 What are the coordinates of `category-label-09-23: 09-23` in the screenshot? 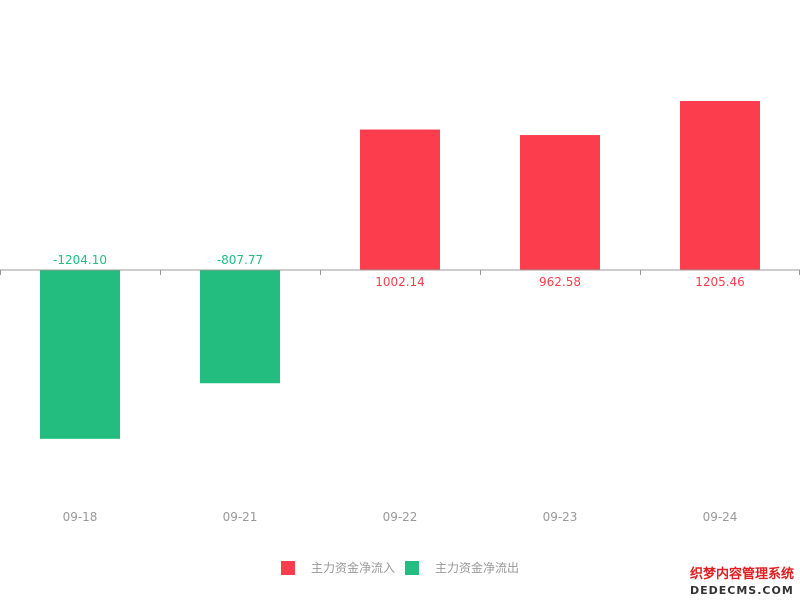 It's located at (560, 517).